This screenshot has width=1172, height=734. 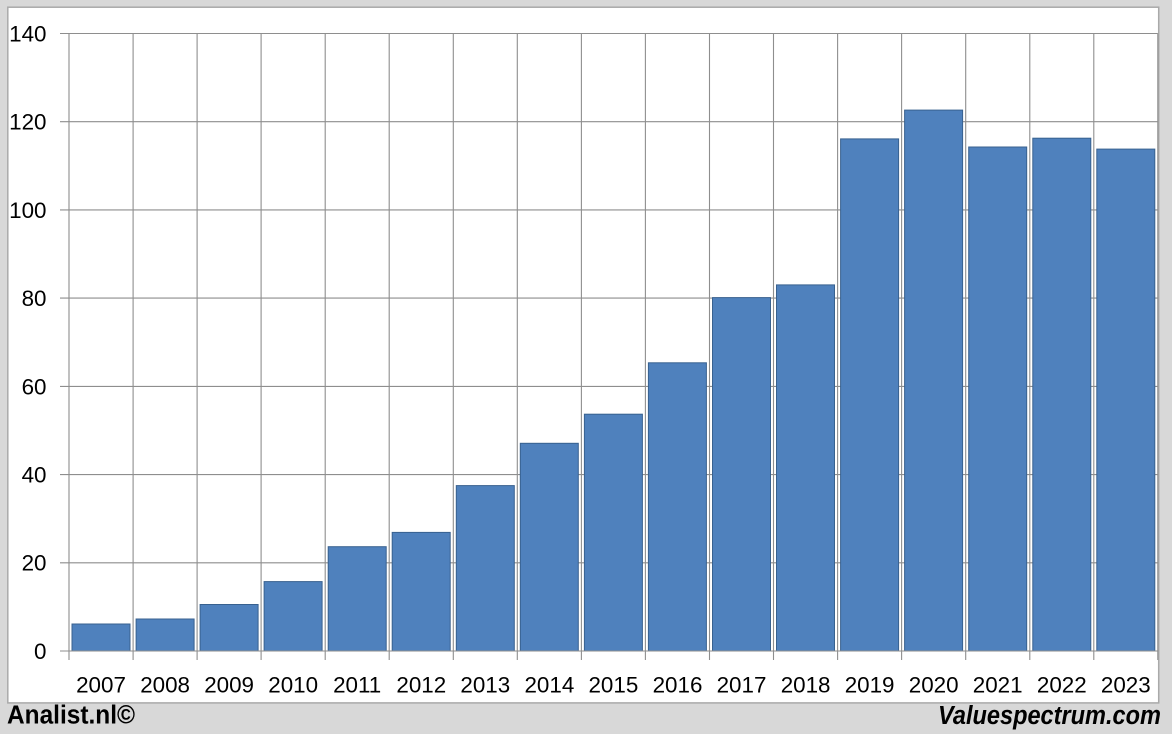 What do you see at coordinates (40, 651) in the screenshot?
I see `svg-text: 0` at bounding box center [40, 651].